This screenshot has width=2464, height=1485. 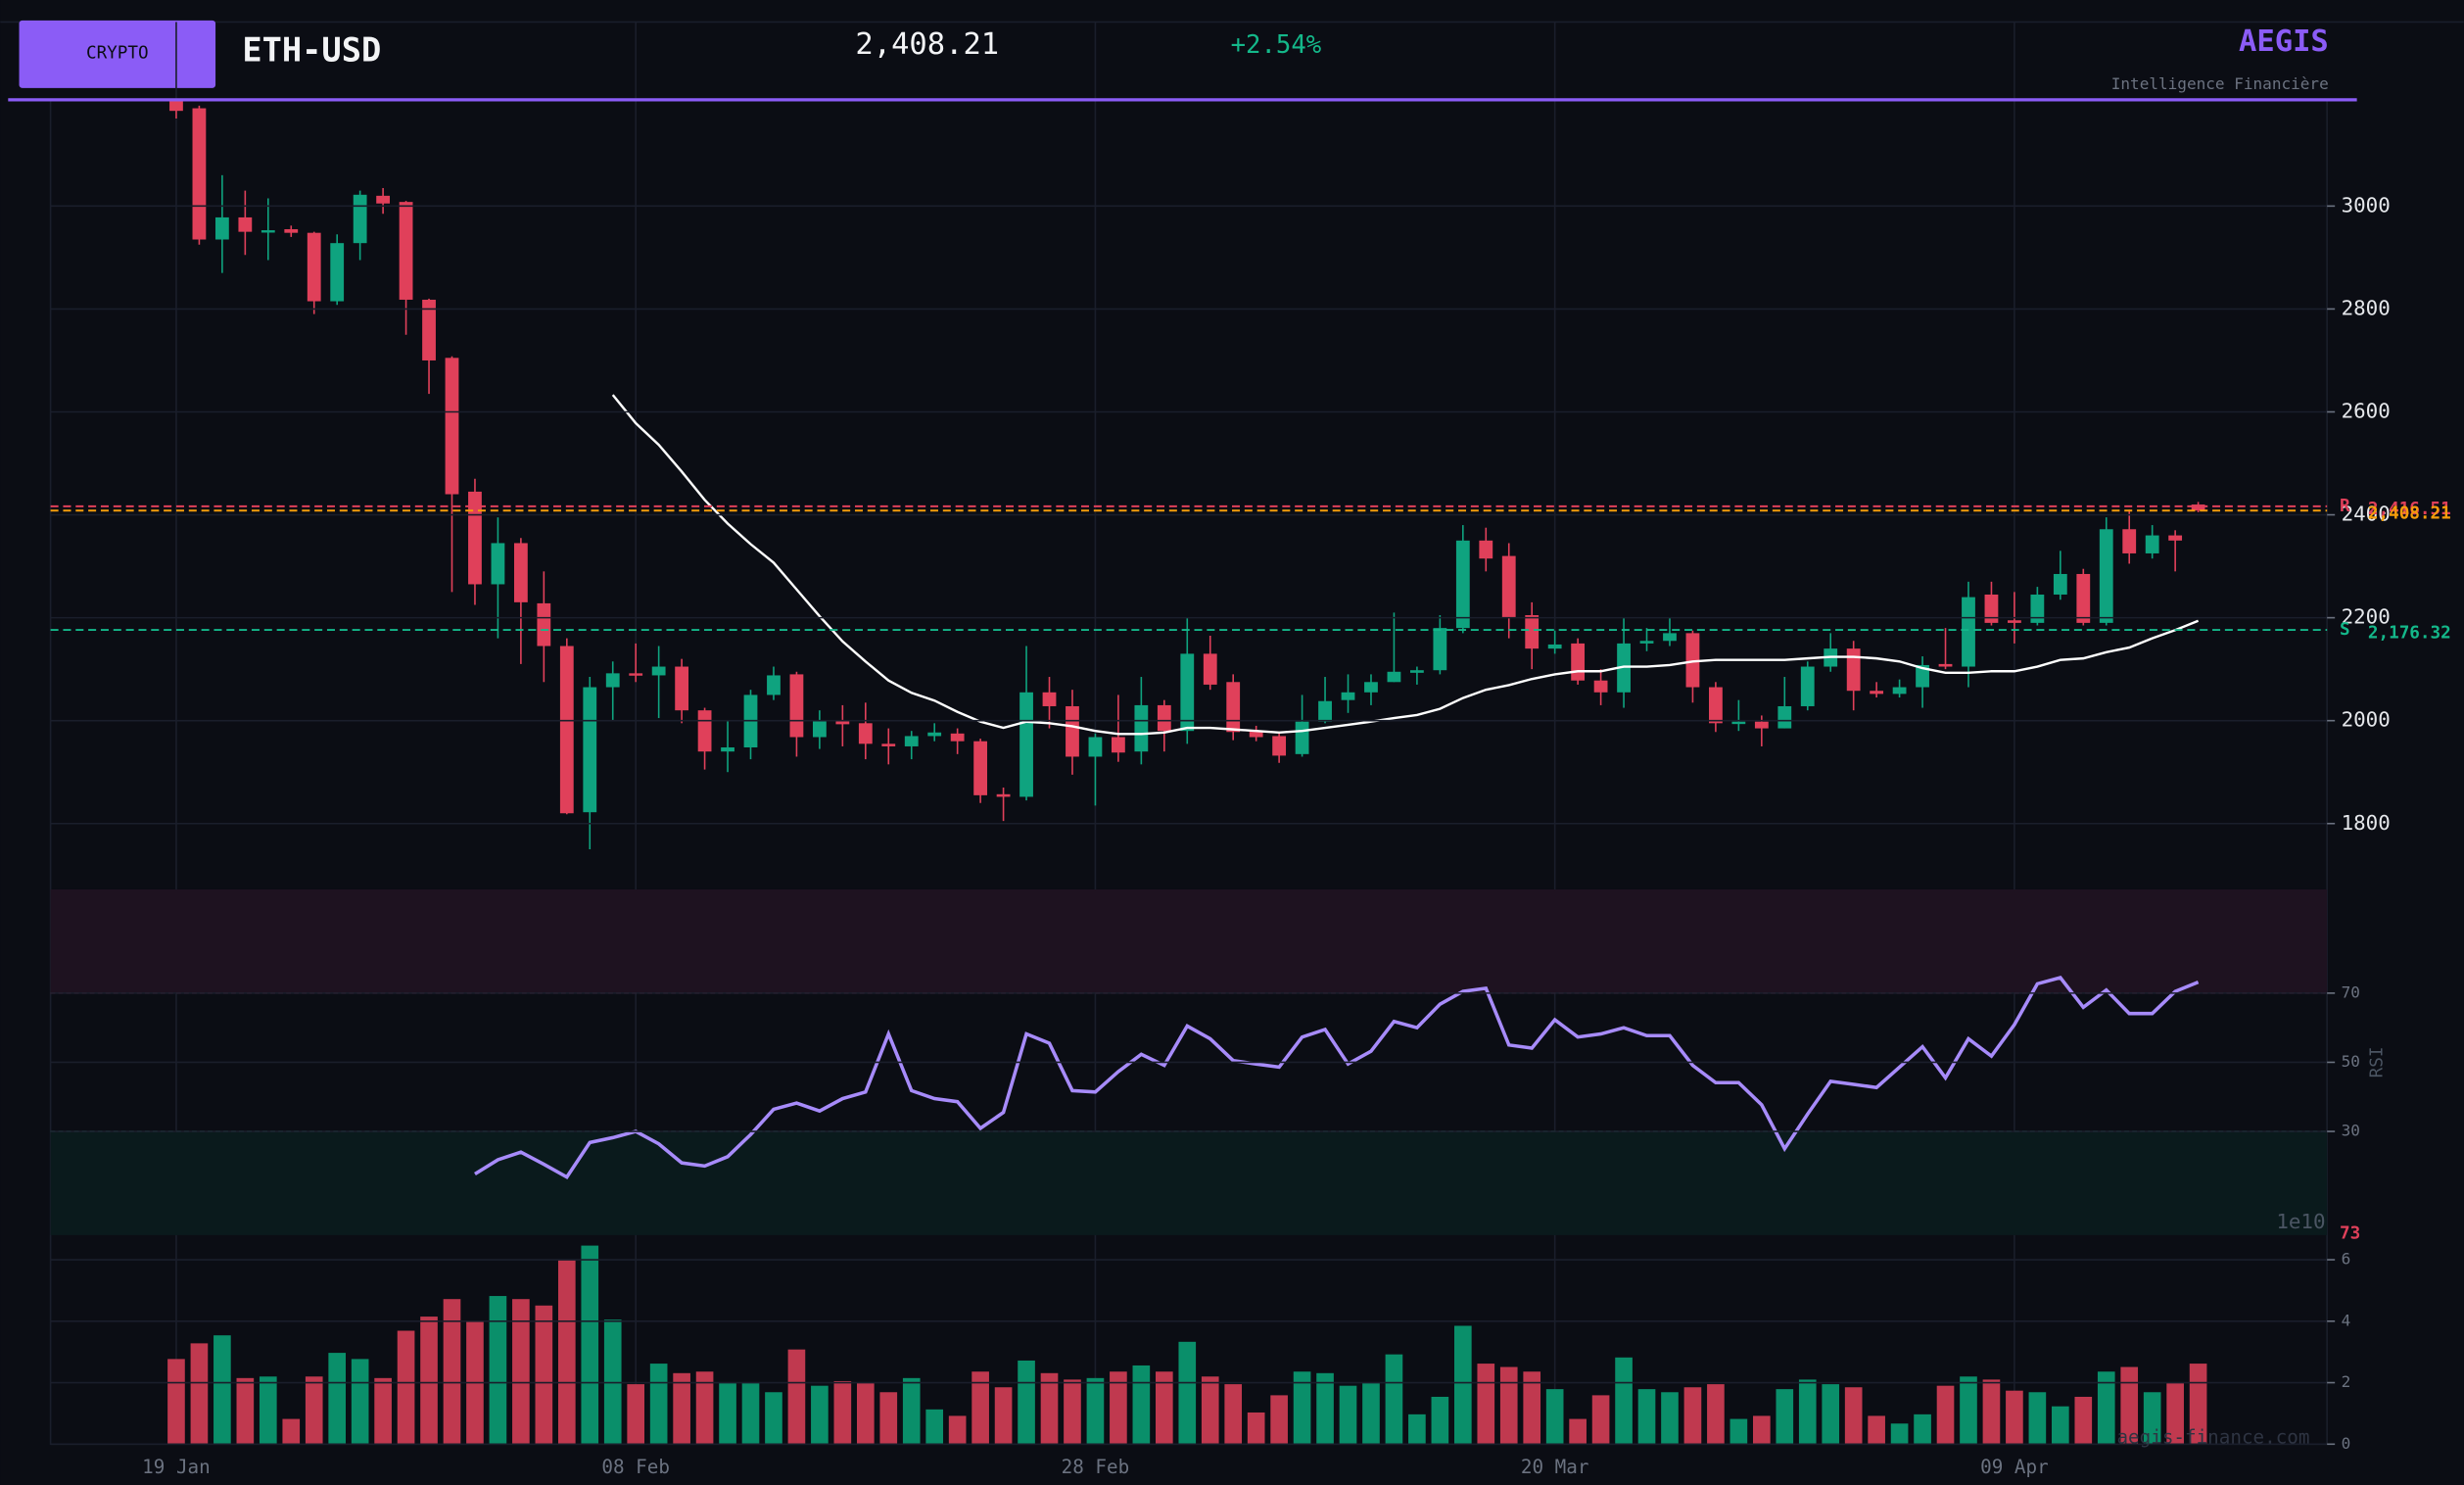 I want to click on y-tick-label: 4, so click(x=2346, y=1320).